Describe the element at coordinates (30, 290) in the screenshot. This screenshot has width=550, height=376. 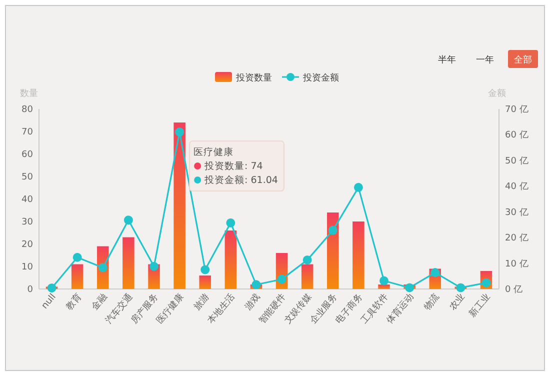
I see `y-tick-label: 0` at that location.